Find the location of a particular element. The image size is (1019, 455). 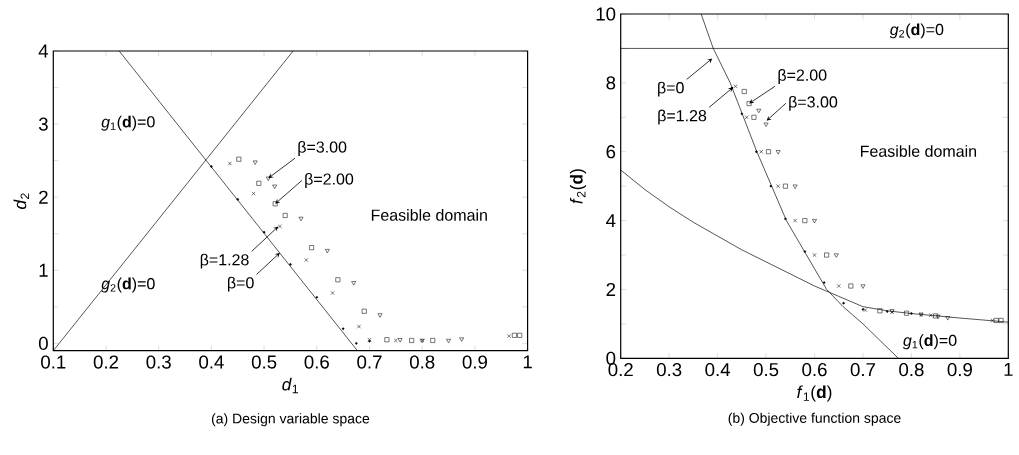

y-axis-title: d$_{2}$ is located at coordinates (21, 201).